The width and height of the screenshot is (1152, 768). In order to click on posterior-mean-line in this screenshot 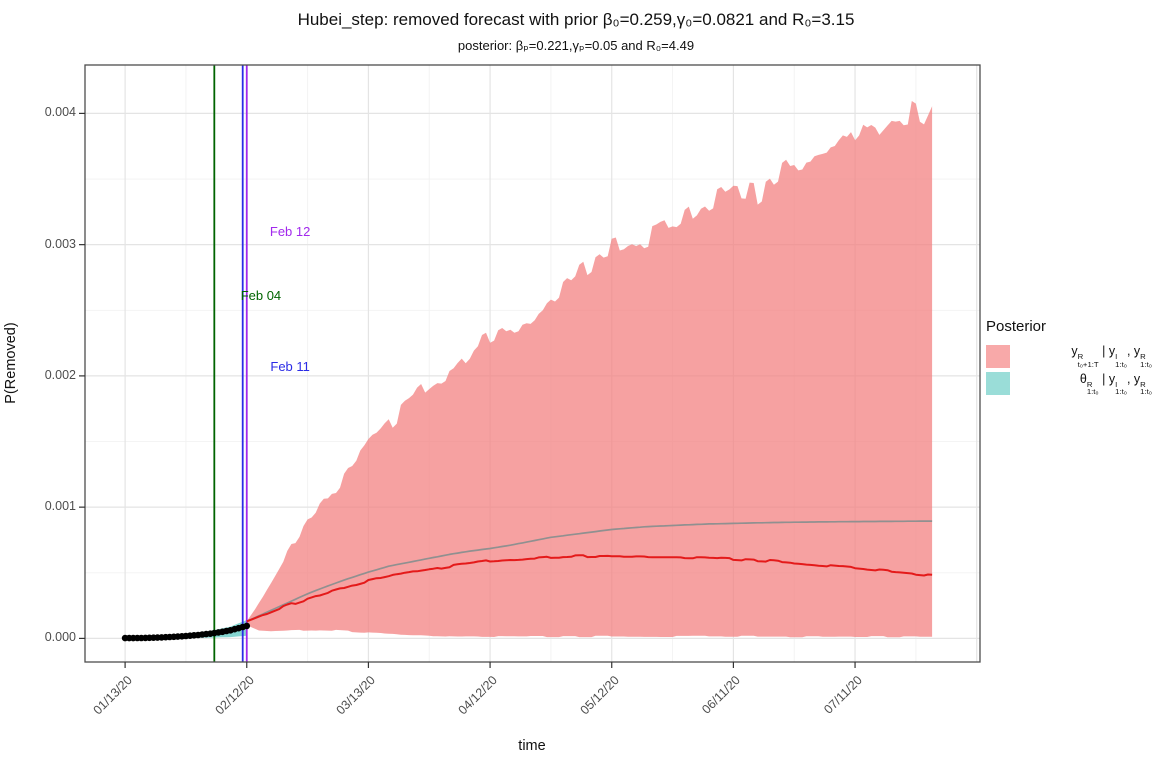, I will do `click(589, 571)`.